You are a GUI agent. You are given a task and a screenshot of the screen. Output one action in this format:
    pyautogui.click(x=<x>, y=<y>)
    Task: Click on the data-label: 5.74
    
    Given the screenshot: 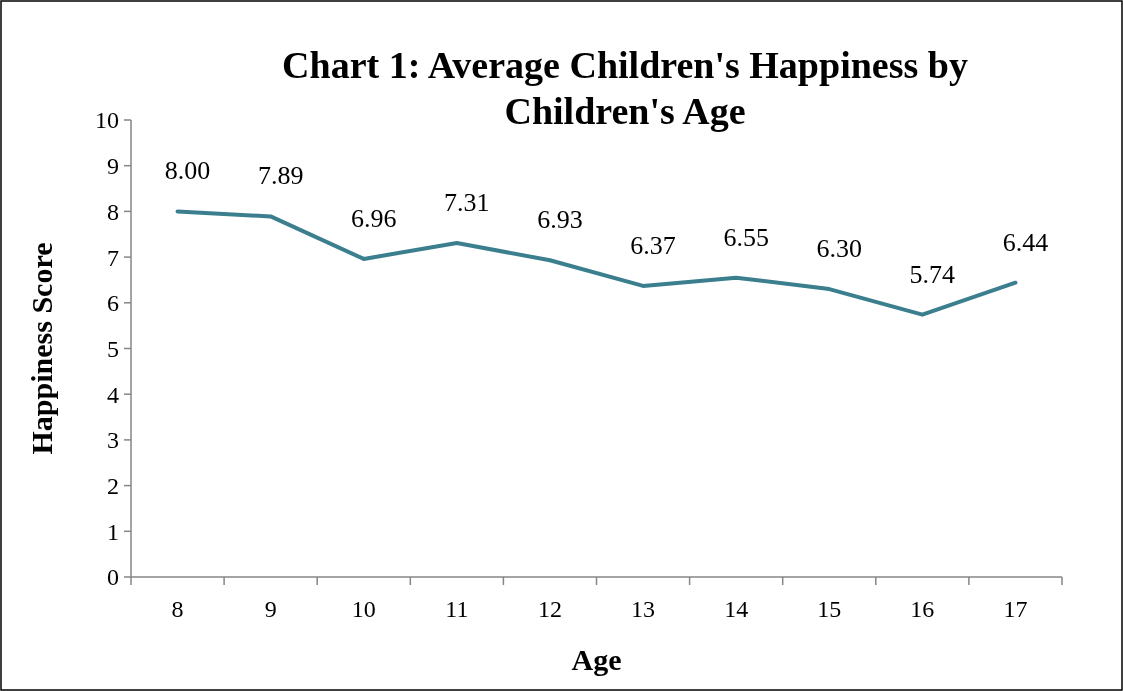 What is the action you would take?
    pyautogui.click(x=932, y=274)
    